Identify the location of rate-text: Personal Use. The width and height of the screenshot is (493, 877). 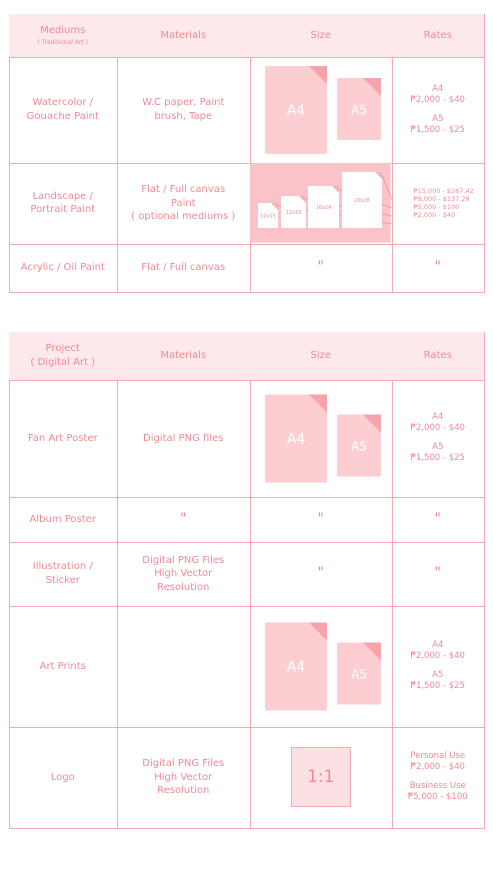
(438, 756).